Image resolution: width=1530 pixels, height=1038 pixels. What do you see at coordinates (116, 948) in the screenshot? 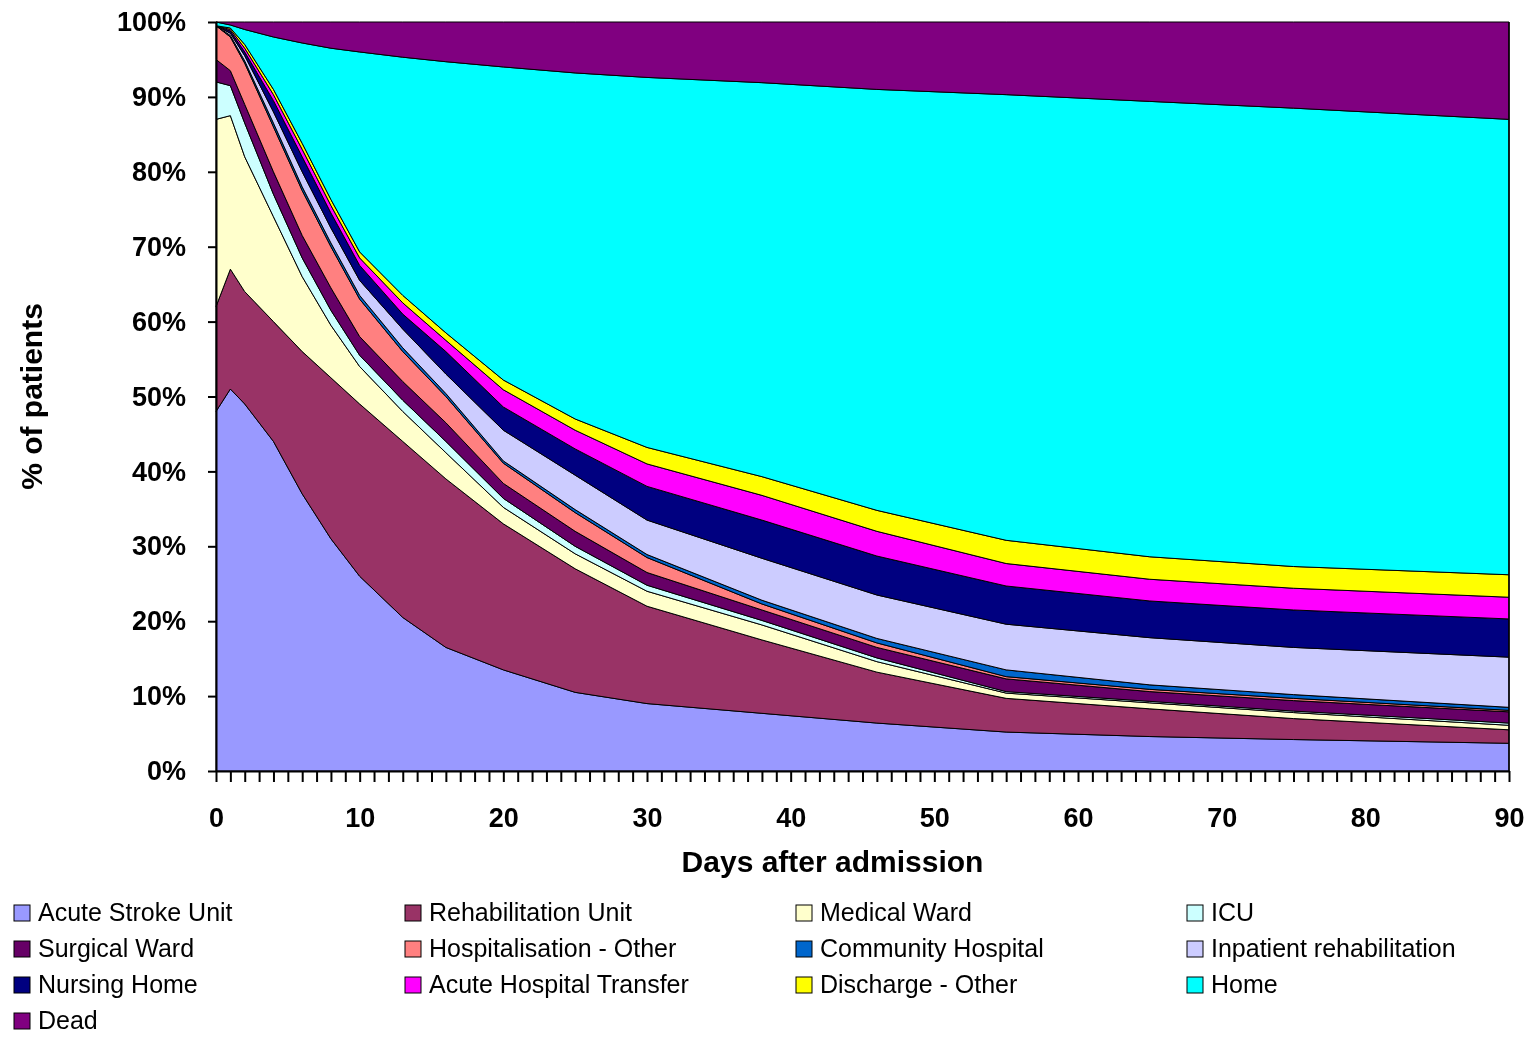
I see `legend-label: Surgical Ward` at bounding box center [116, 948].